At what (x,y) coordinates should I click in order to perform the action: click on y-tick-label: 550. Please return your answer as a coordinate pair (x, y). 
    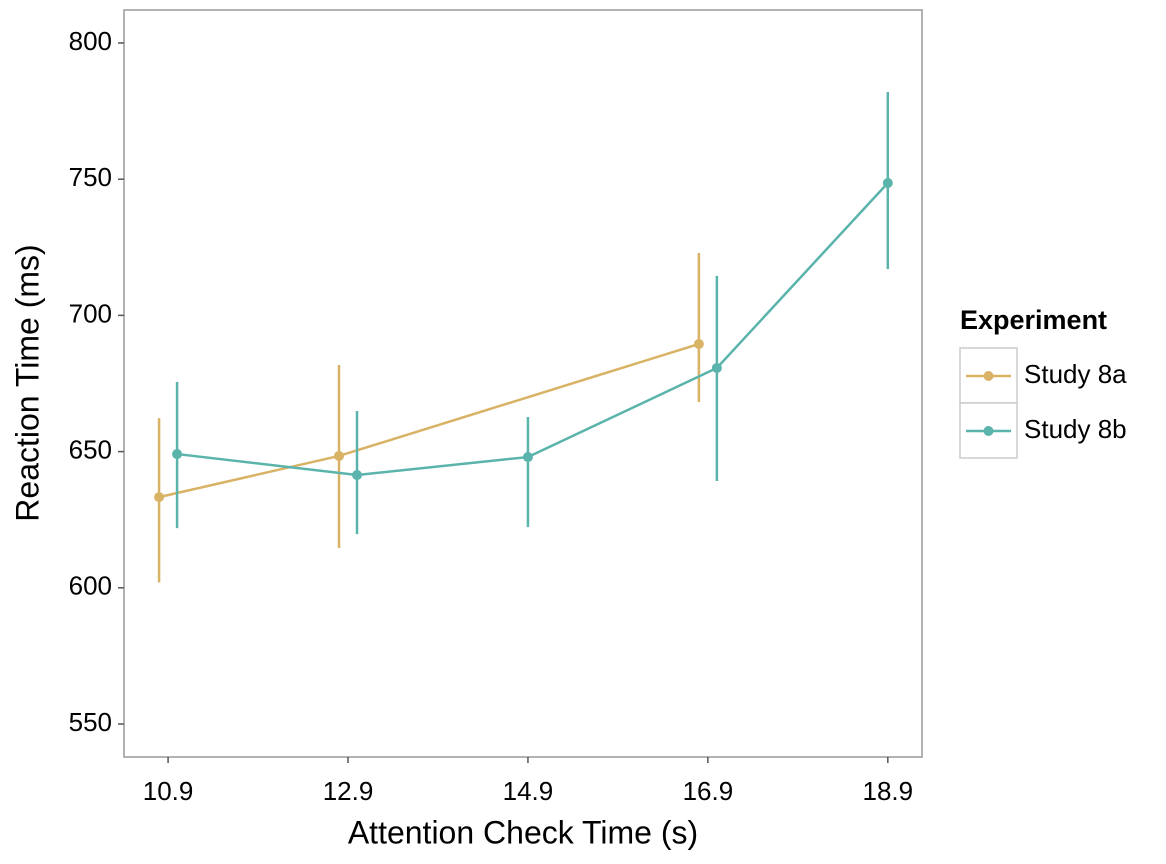
    Looking at the image, I should click on (90, 722).